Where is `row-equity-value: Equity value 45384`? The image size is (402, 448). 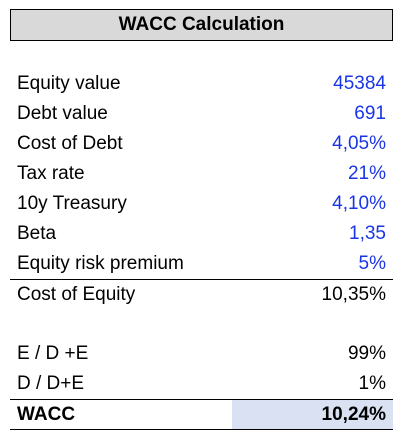 row-equity-value: Equity value 45384 is located at coordinates (201, 84).